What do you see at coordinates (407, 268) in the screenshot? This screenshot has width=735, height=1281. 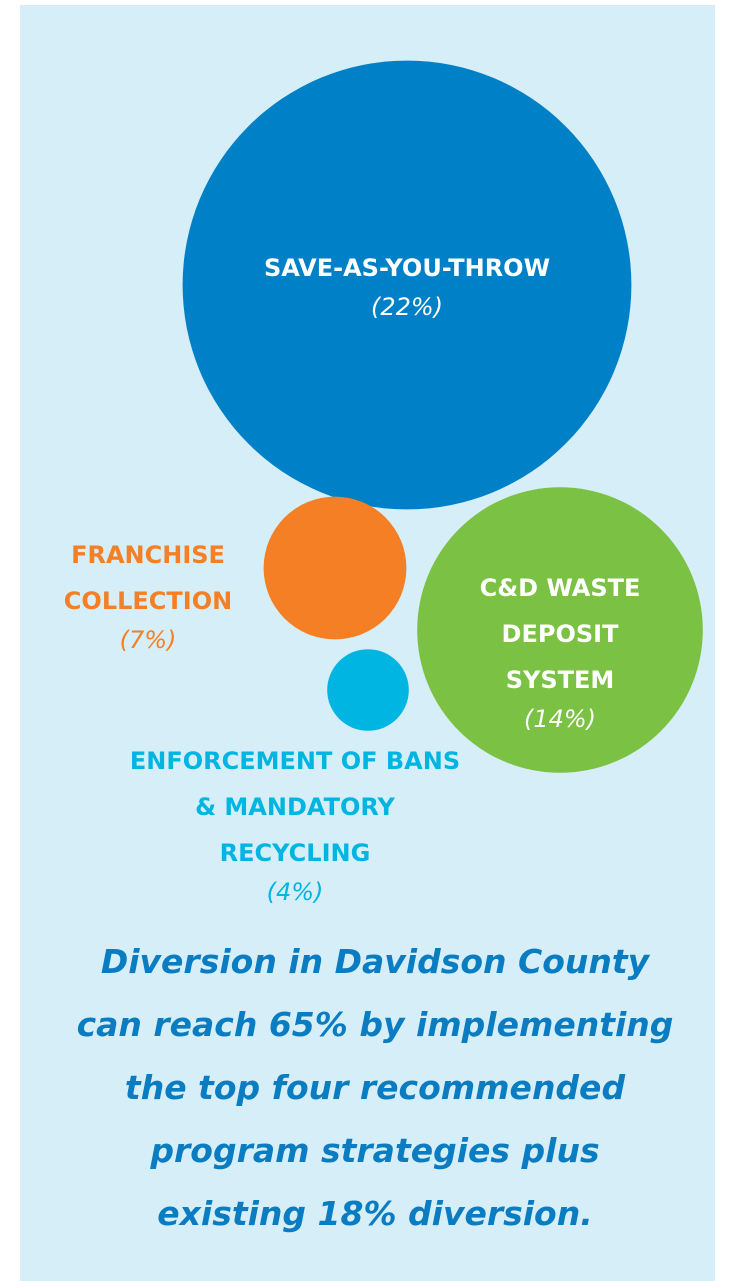 I see `bubble-label: SAVE-AS-YOU-THROW` at bounding box center [407, 268].